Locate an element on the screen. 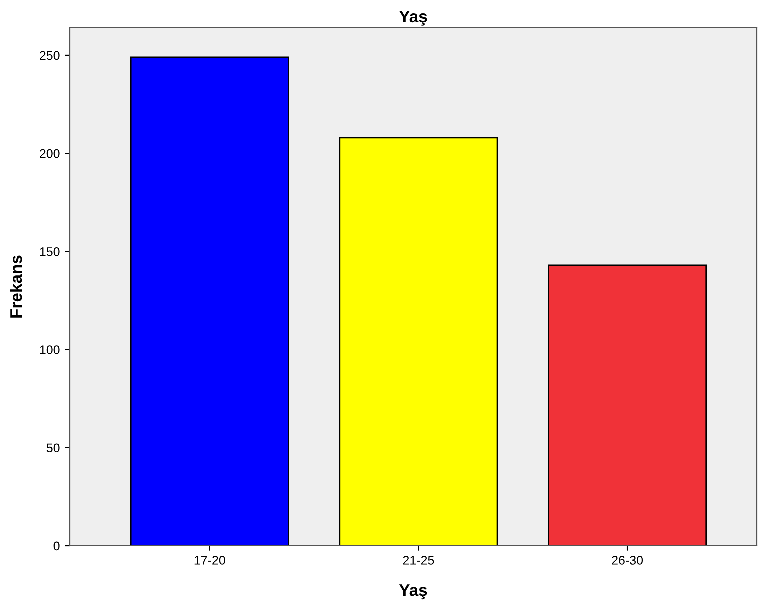  y-axis-title: Frekans is located at coordinates (16, 287).